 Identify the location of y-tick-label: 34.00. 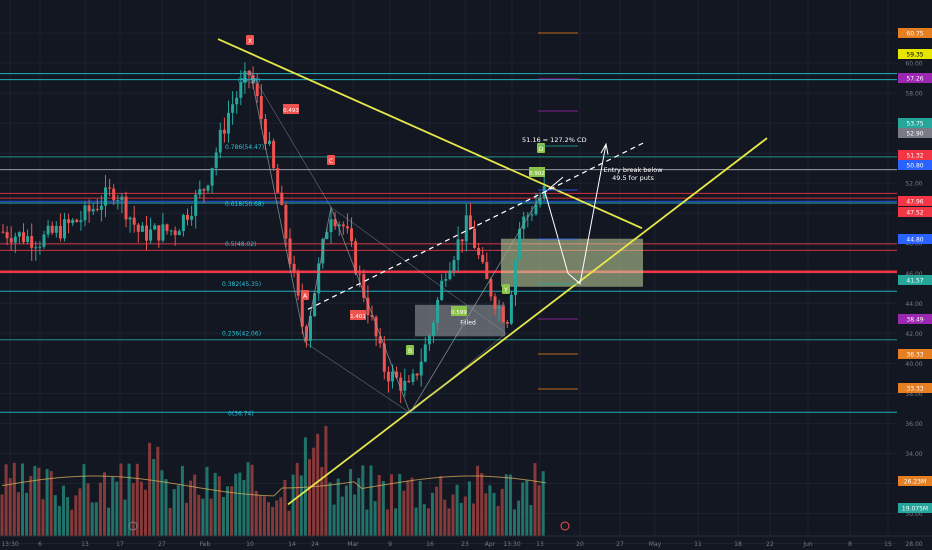
(913, 454).